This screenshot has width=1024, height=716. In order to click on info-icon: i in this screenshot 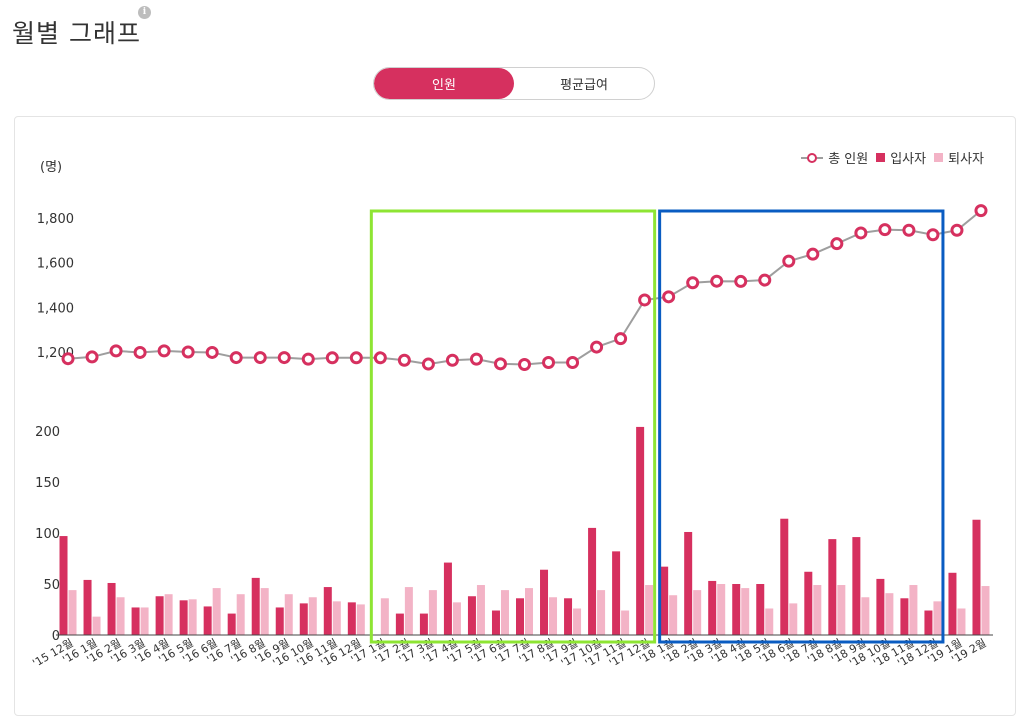, I will do `click(144, 12)`.